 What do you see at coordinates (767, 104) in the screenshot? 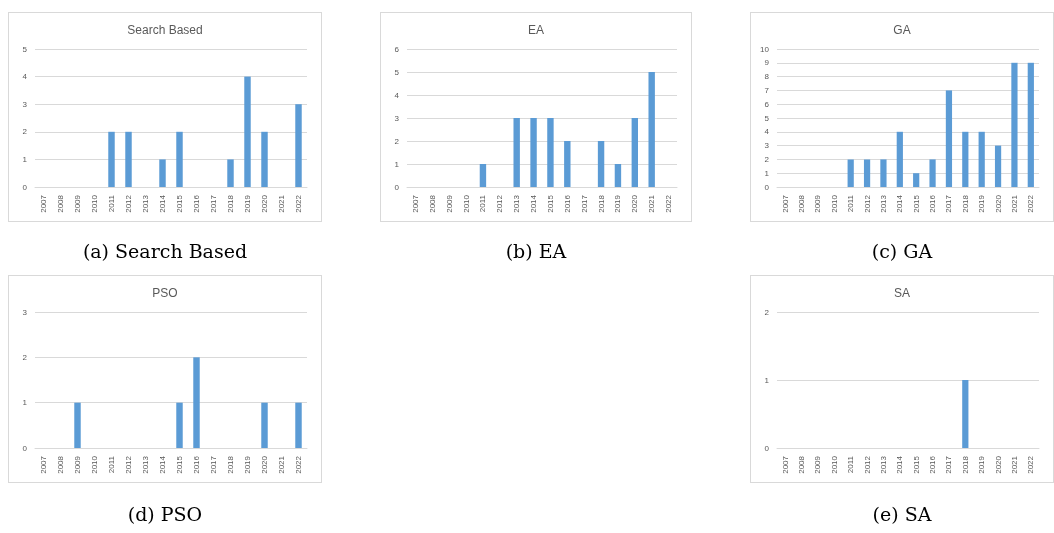
I see `y-tick-label: 6` at bounding box center [767, 104].